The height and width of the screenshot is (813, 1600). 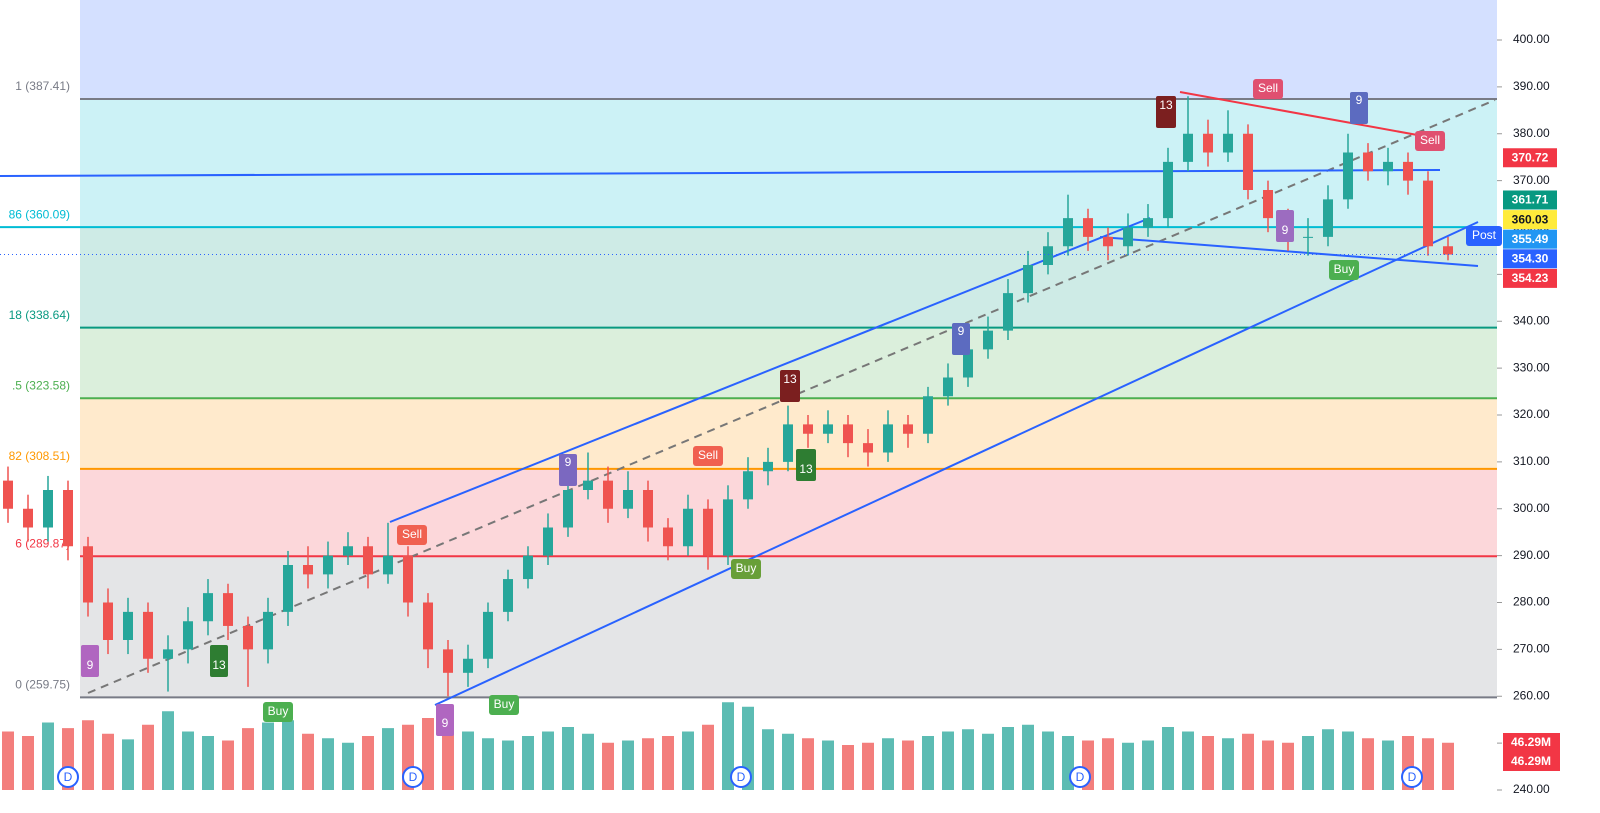 I want to click on y-tick-label: 270.00, so click(x=1531, y=649).